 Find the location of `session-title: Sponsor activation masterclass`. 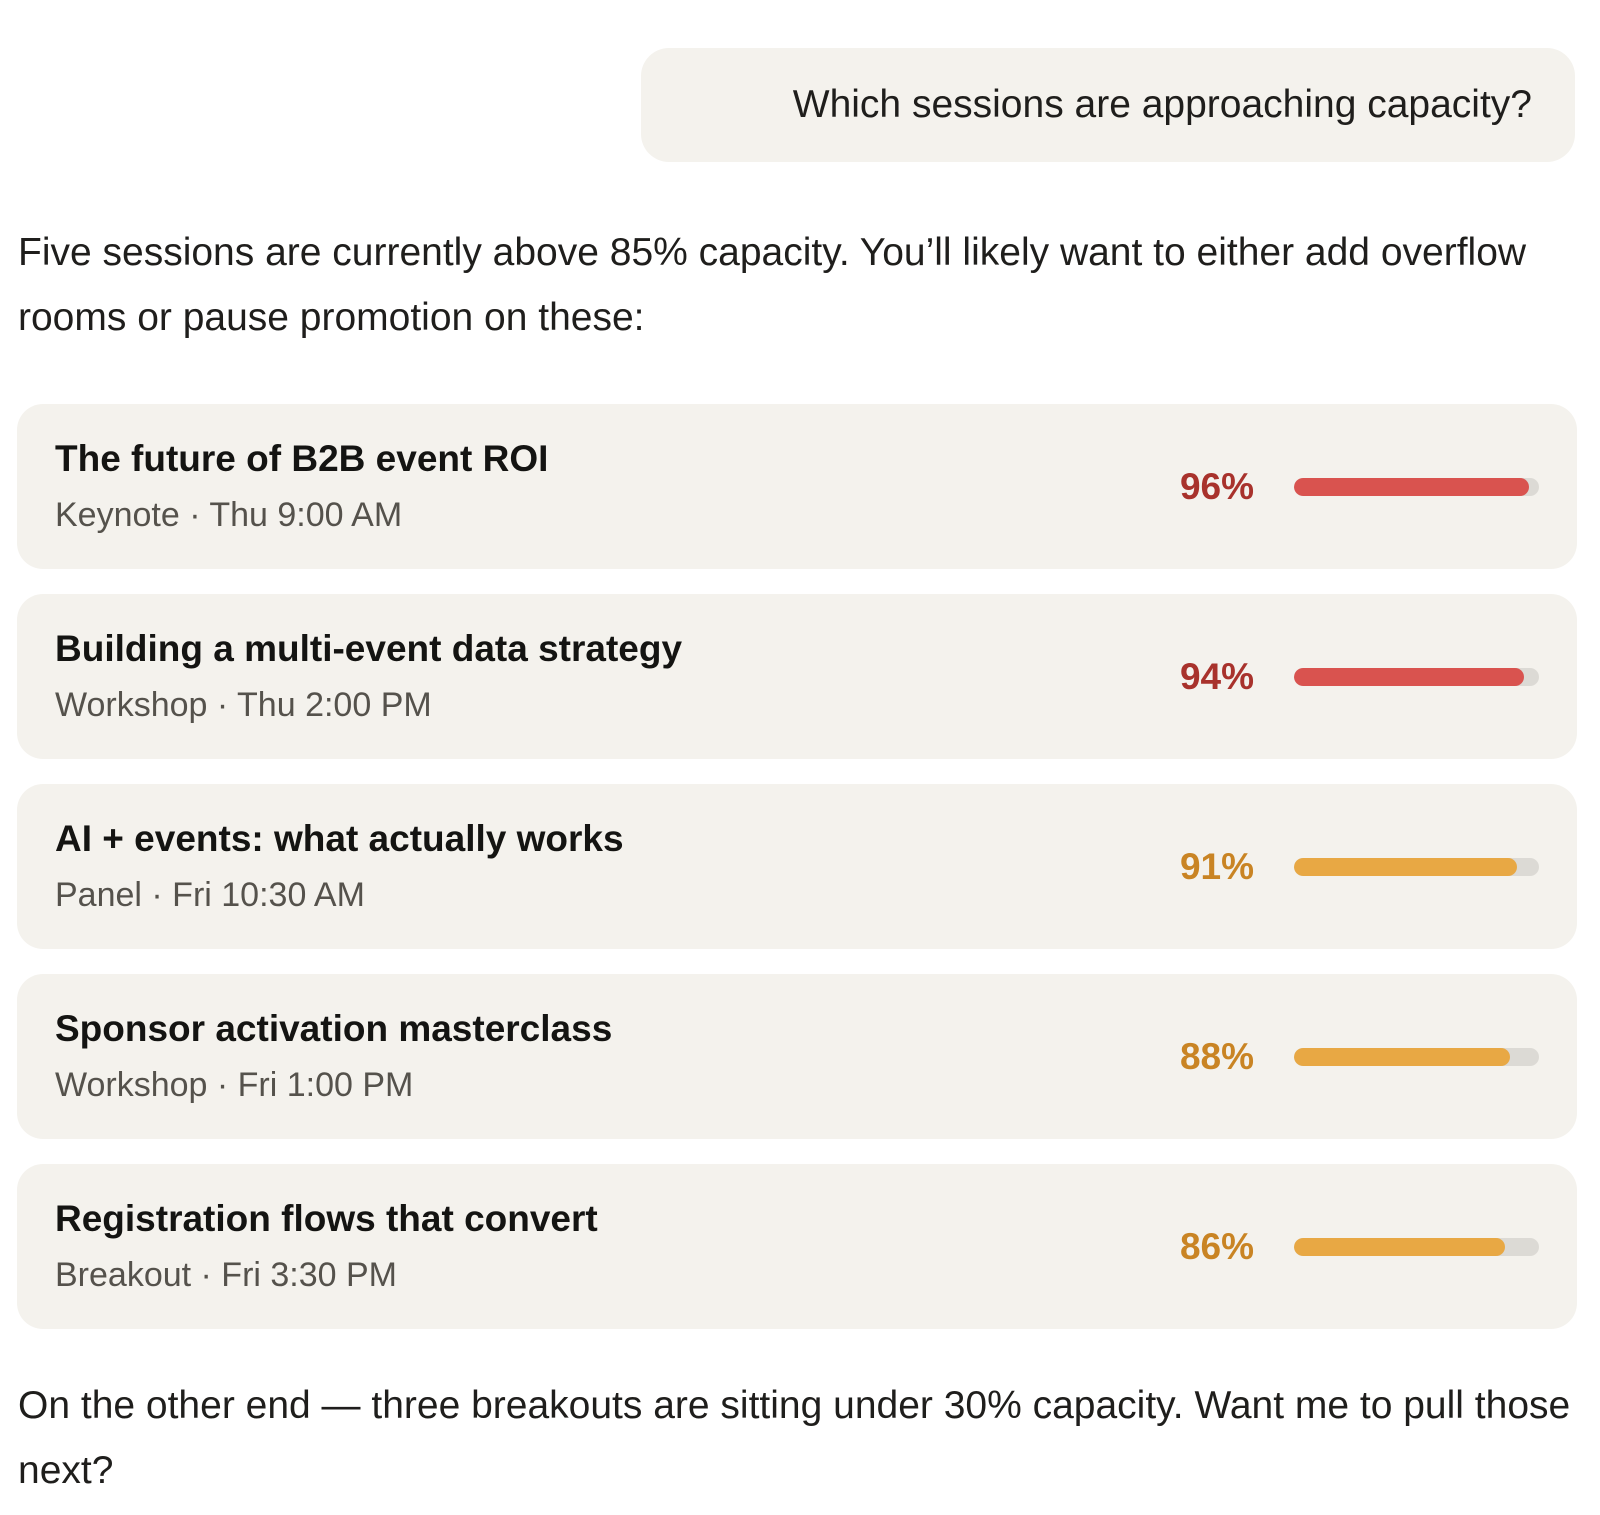

session-title: Sponsor activation masterclass is located at coordinates (334, 1028).